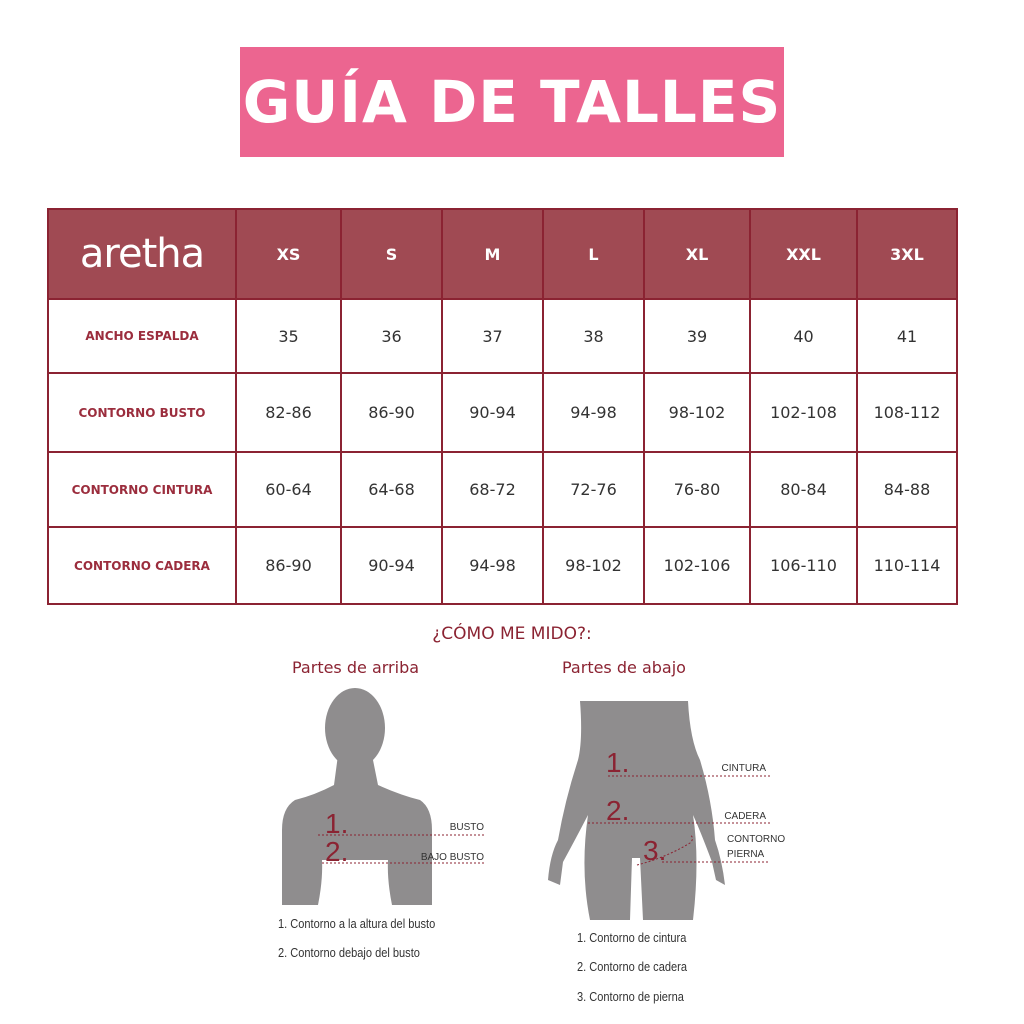  I want to click on row-label: CONTORNO CADERA, so click(142, 565).